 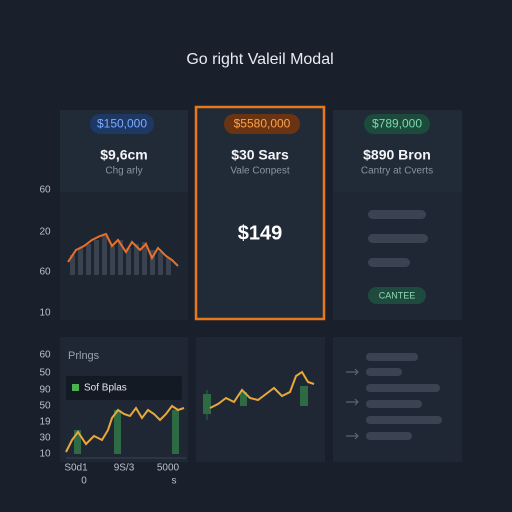 I want to click on amount: $149, so click(x=260, y=233).